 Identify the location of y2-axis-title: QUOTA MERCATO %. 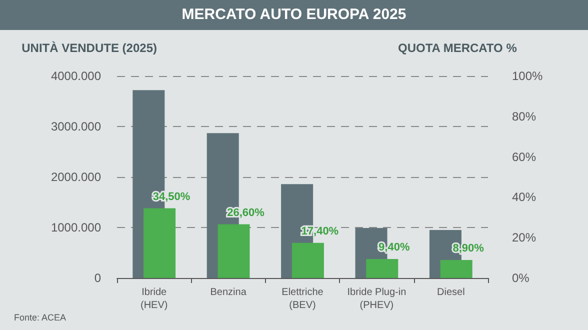
(458, 48).